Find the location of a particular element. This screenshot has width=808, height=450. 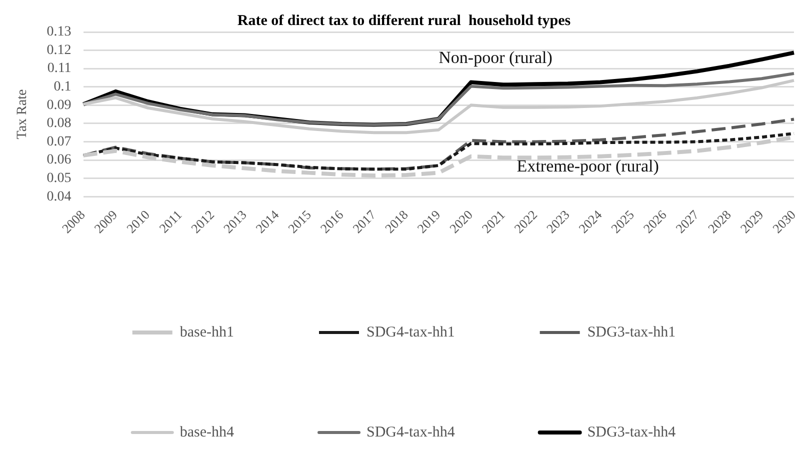

y-tick-label: 0.05 is located at coordinates (59, 178).